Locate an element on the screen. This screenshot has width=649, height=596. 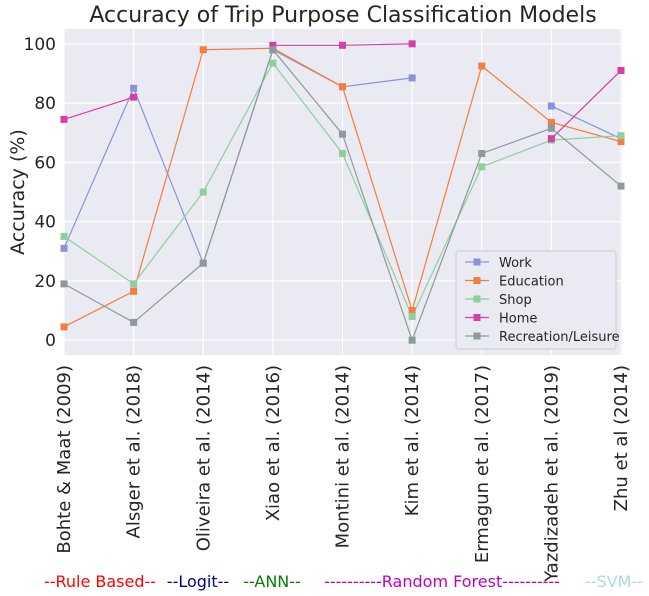
legend-label-recreation-leisure: Recreation/Leisure is located at coordinates (559, 337).